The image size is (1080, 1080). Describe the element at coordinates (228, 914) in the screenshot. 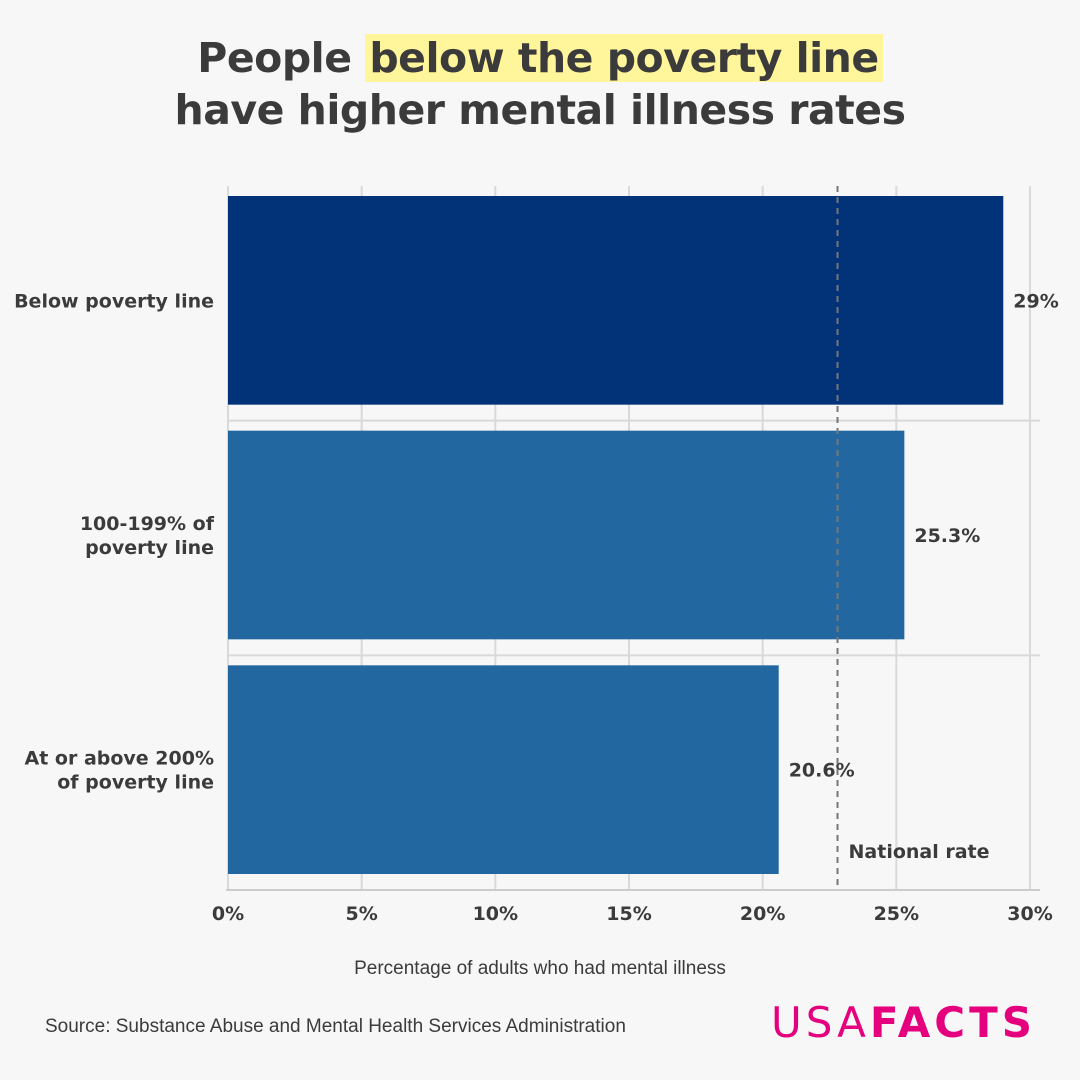

I see `x-tick-label: 0%` at that location.